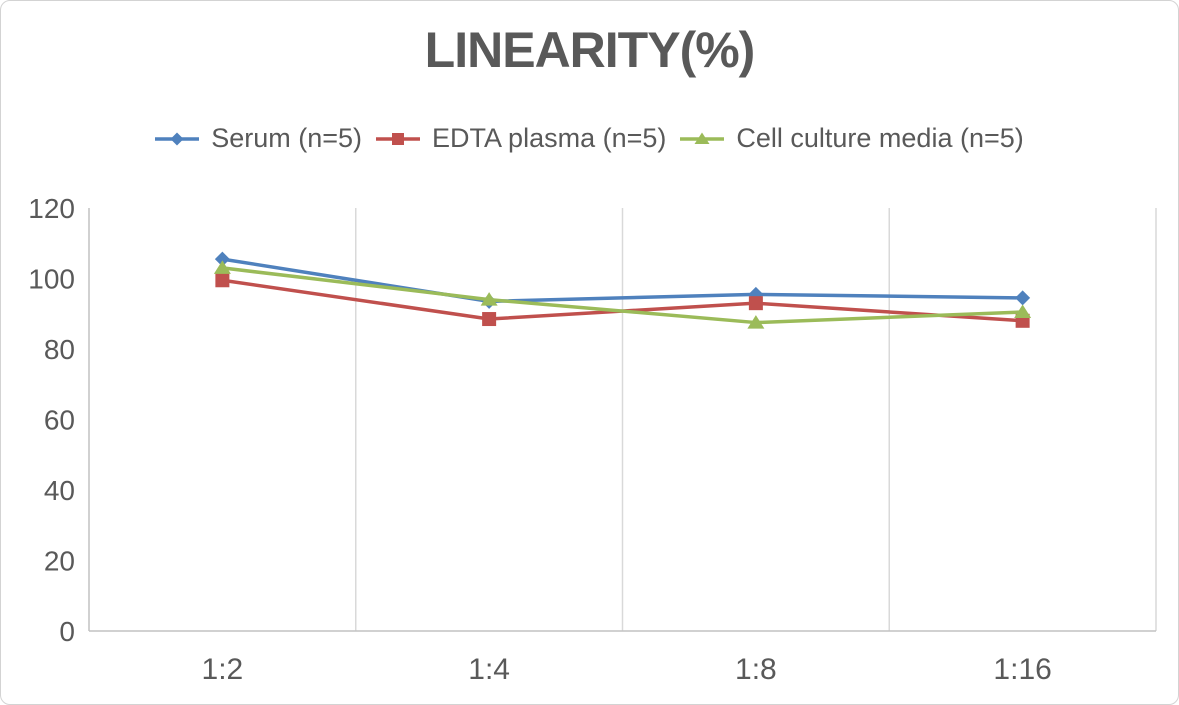  I want to click on y-tick-label: 60, so click(59, 420).